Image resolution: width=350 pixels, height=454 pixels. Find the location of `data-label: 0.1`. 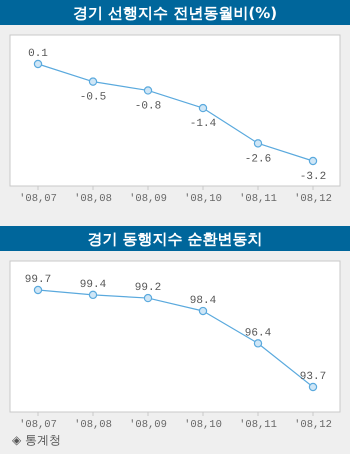

data-label: 0.1 is located at coordinates (38, 54).